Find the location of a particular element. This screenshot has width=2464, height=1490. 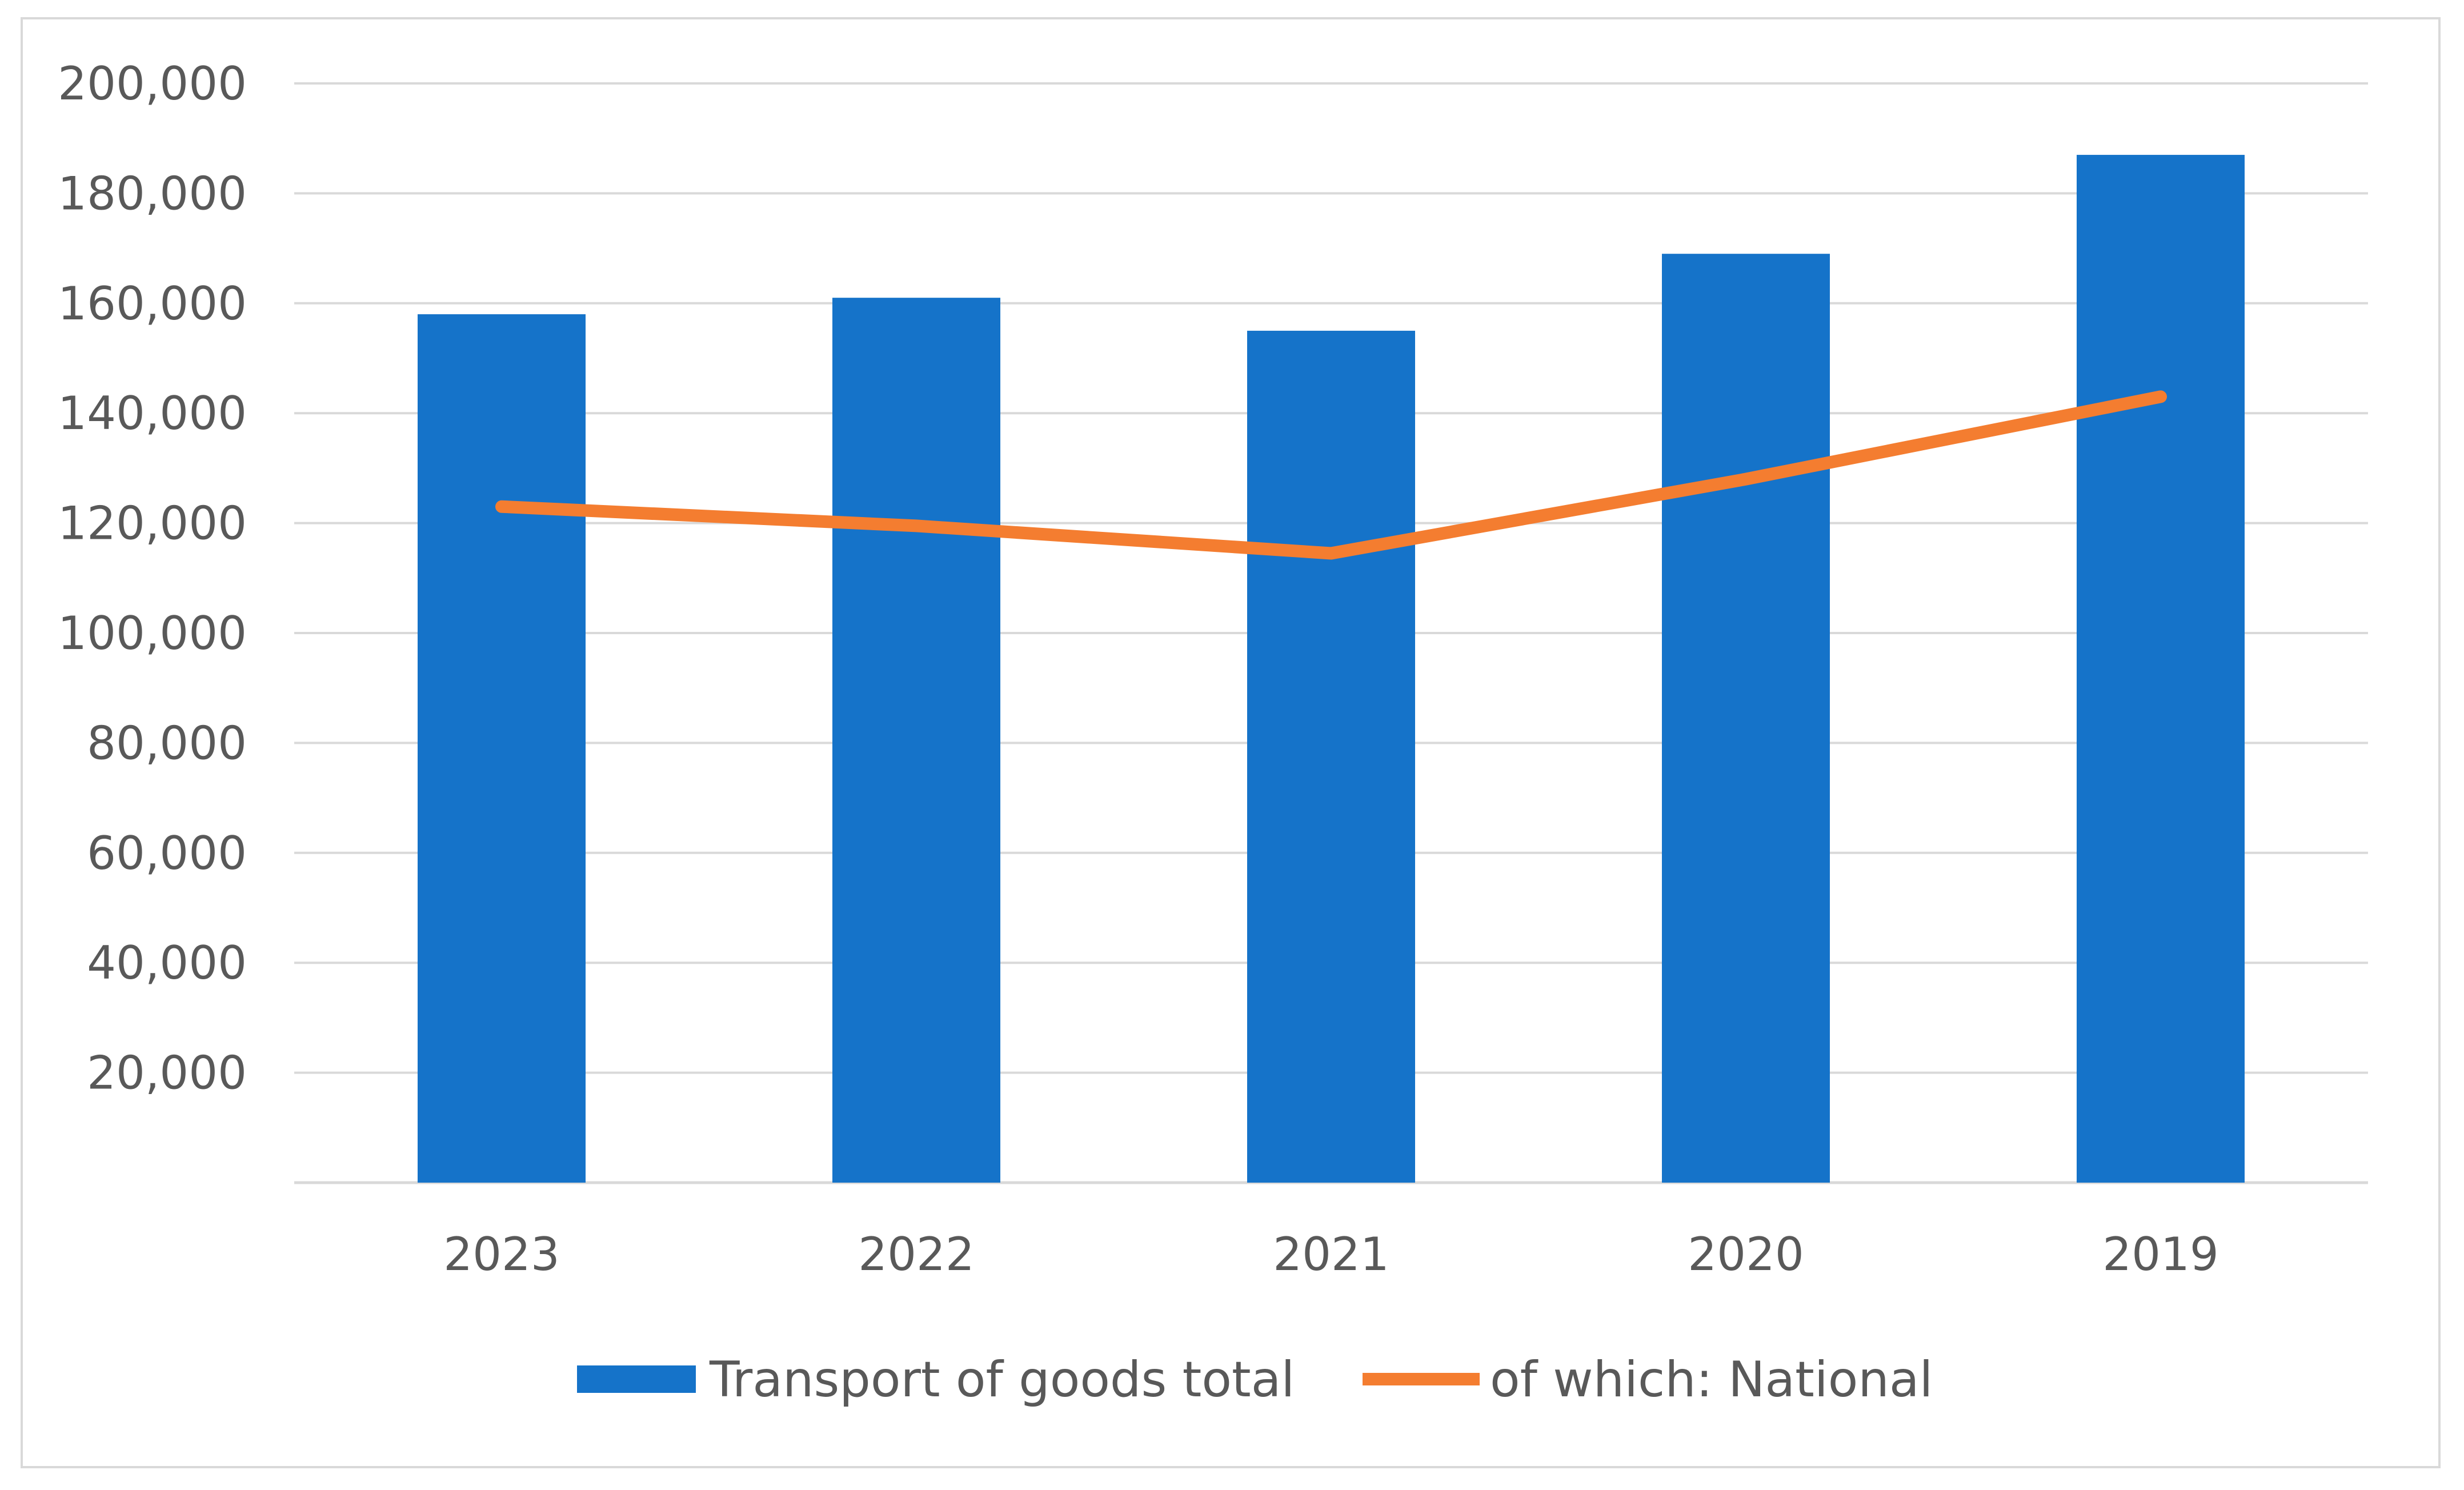

legend-label-national: of which: National is located at coordinates (1711, 1379).